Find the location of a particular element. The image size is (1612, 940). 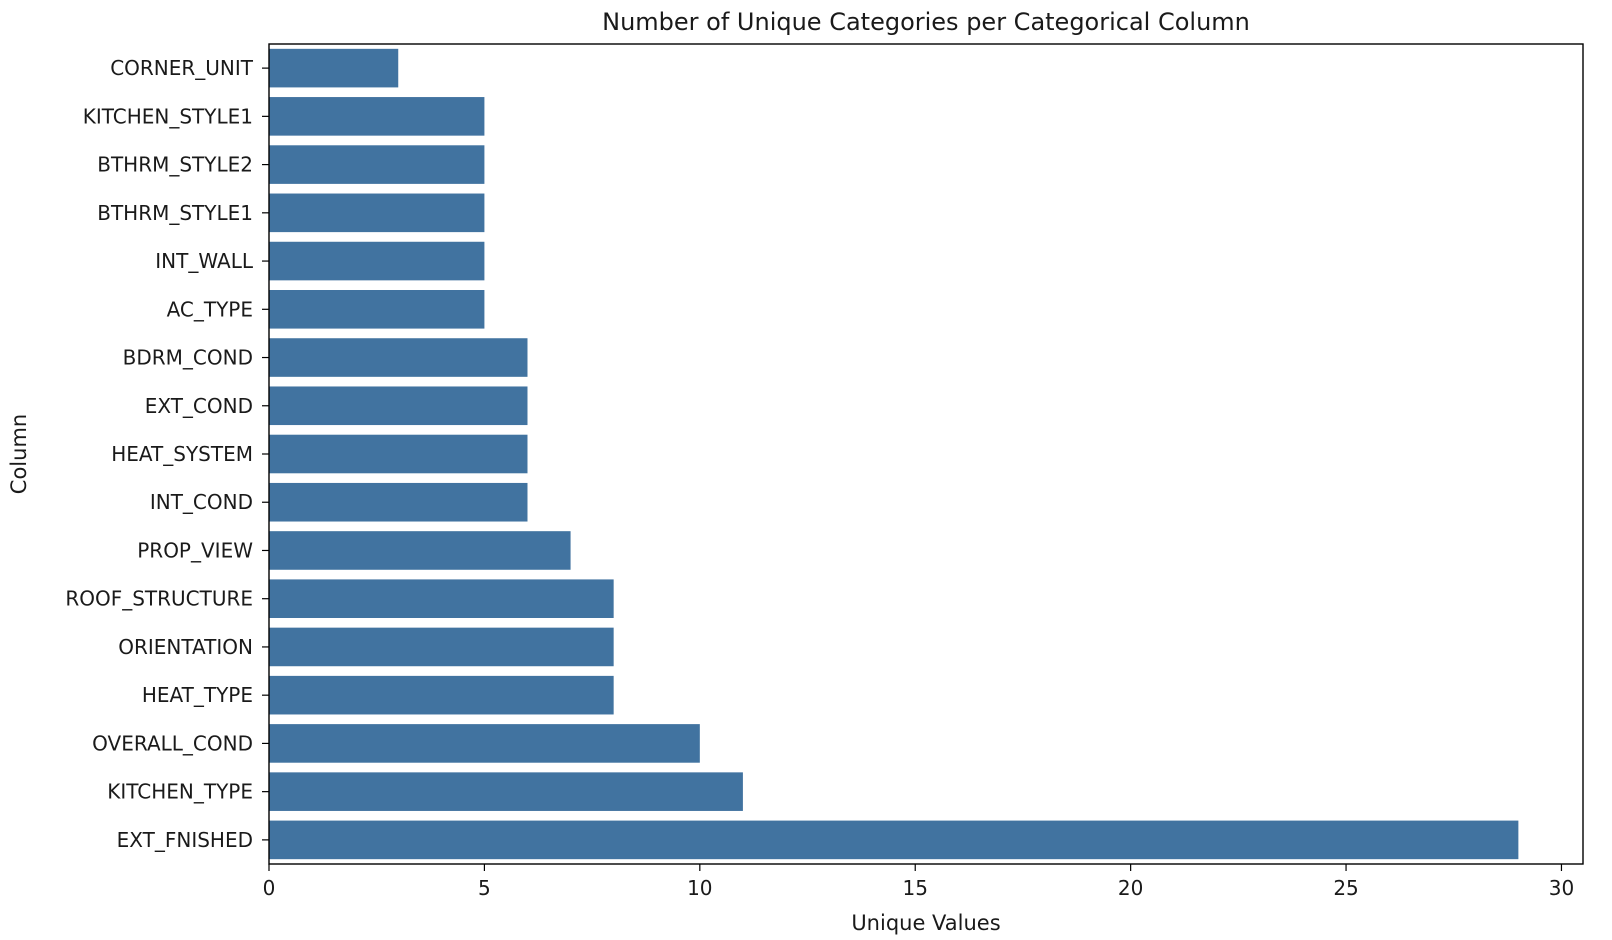

bar-overall-cond is located at coordinates (484, 743).